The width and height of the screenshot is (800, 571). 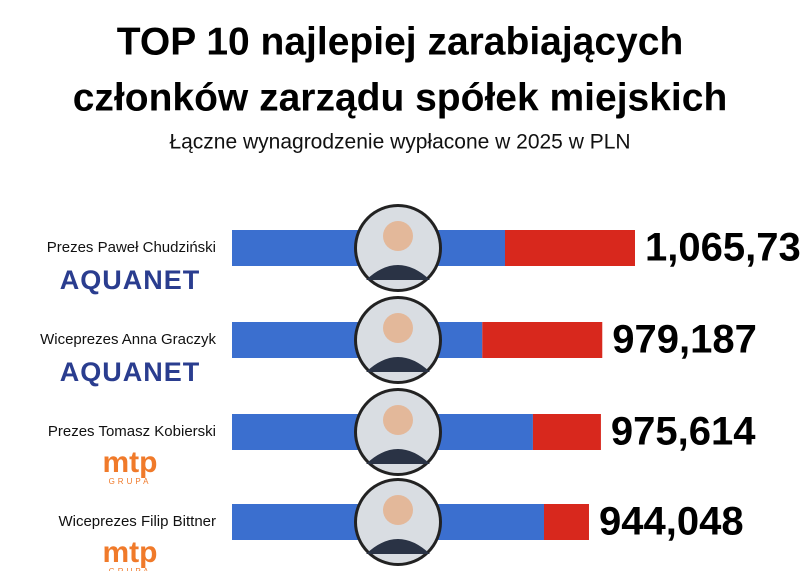 What do you see at coordinates (684, 340) in the screenshot?
I see `value-label: 979,187` at bounding box center [684, 340].